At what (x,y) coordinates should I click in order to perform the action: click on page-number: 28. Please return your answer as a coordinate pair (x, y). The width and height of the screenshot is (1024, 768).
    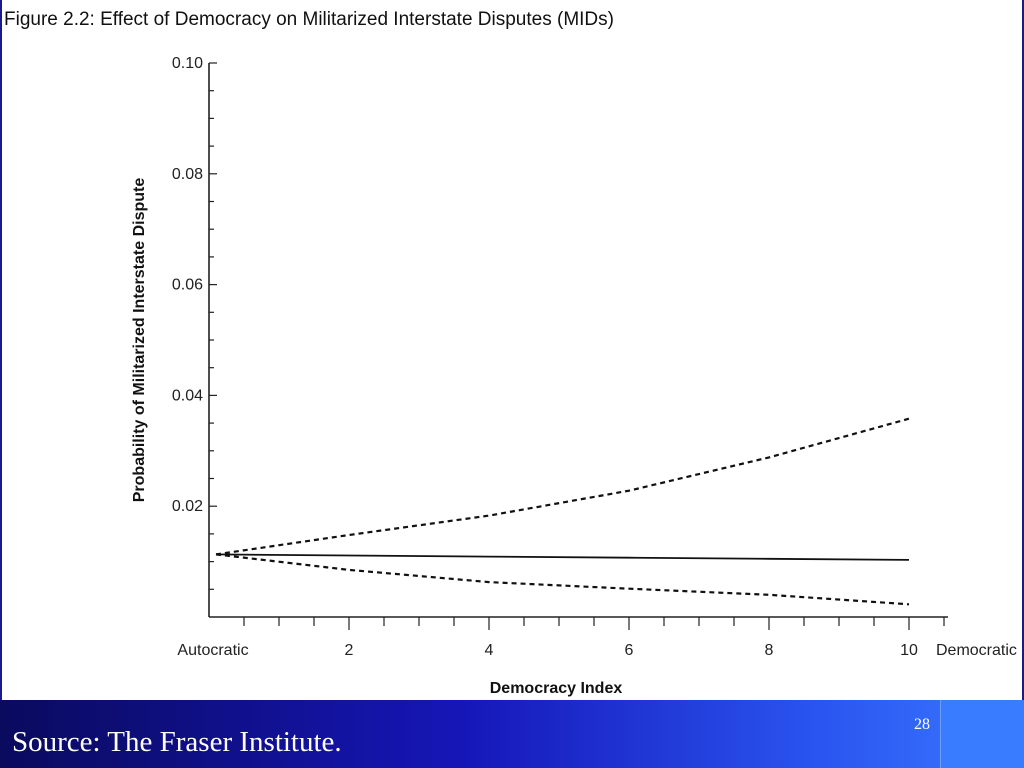
    Looking at the image, I should click on (922, 724).